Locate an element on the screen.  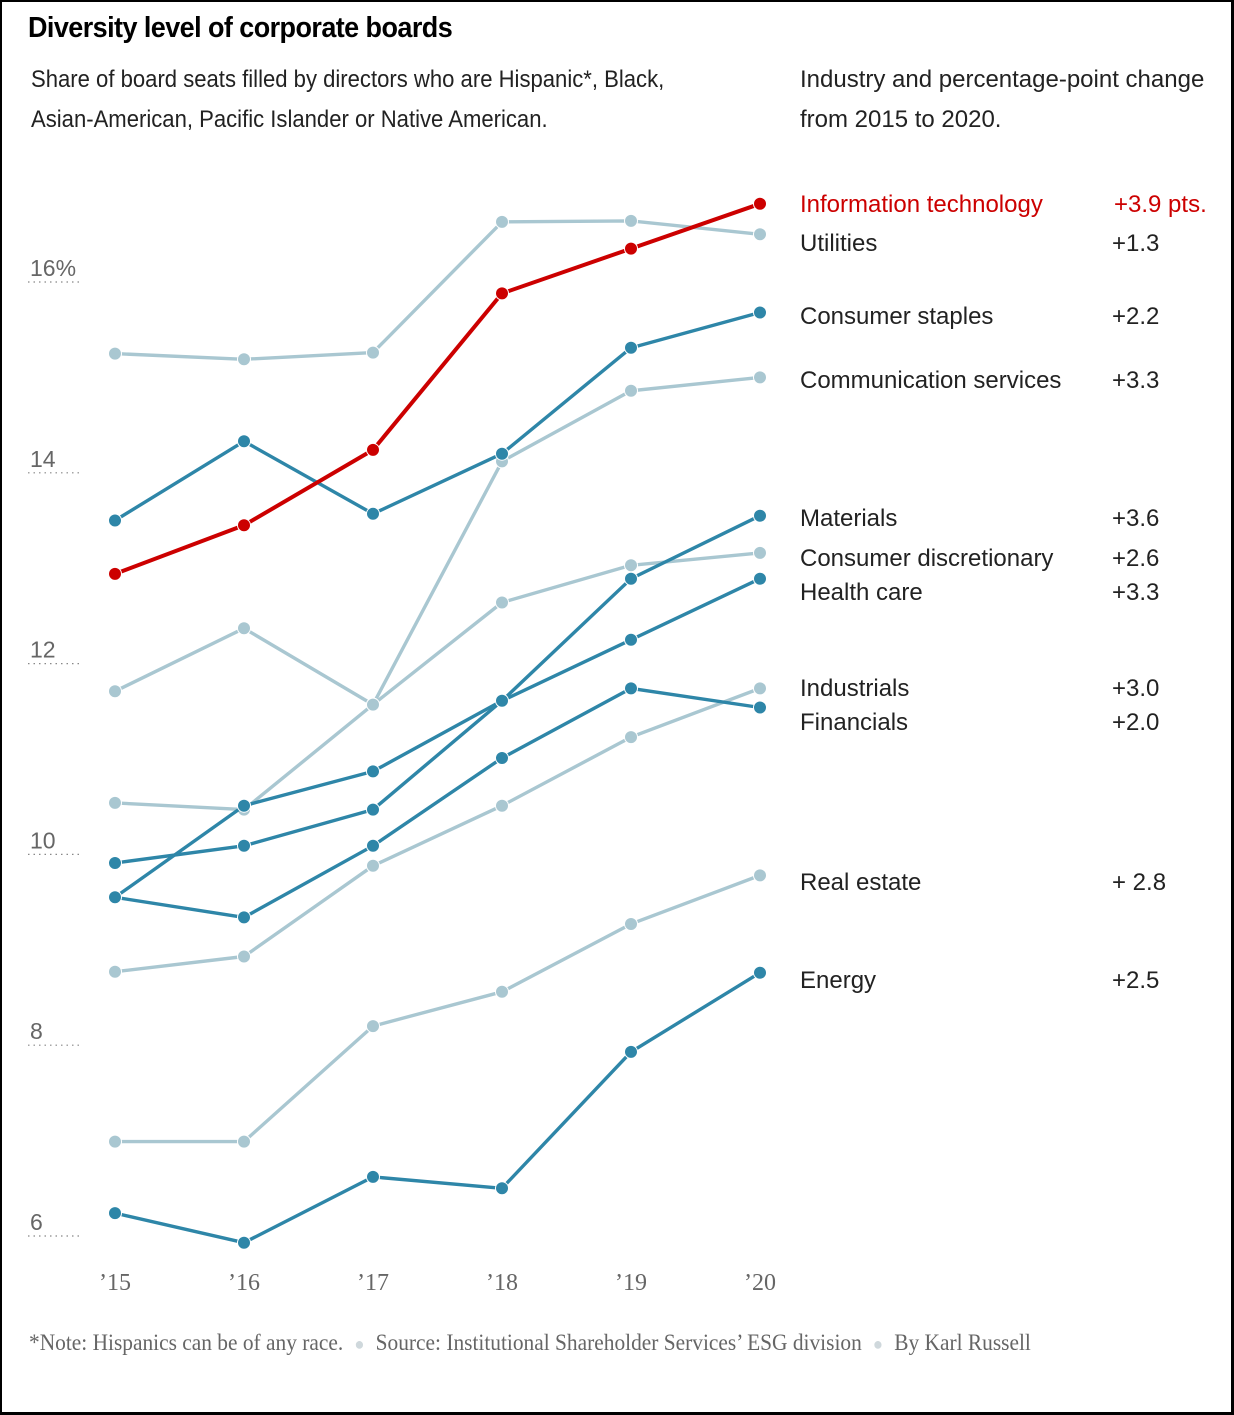
series-change-value: +3.6 is located at coordinates (1135, 518).